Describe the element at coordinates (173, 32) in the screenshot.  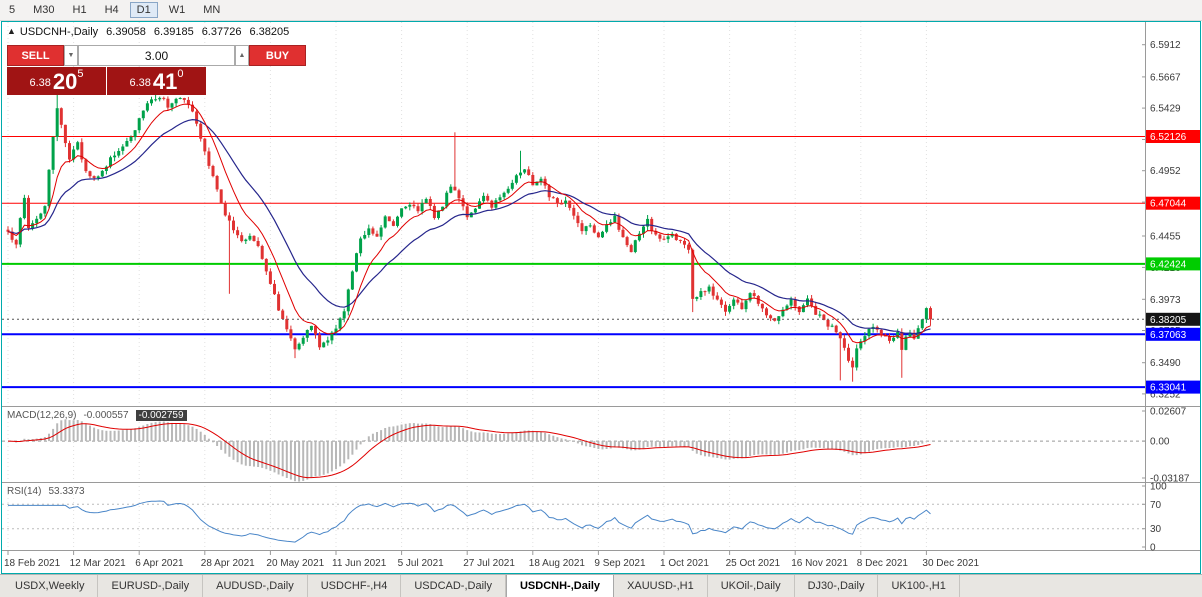
I see `ohlc-high: 6.39185` at that location.